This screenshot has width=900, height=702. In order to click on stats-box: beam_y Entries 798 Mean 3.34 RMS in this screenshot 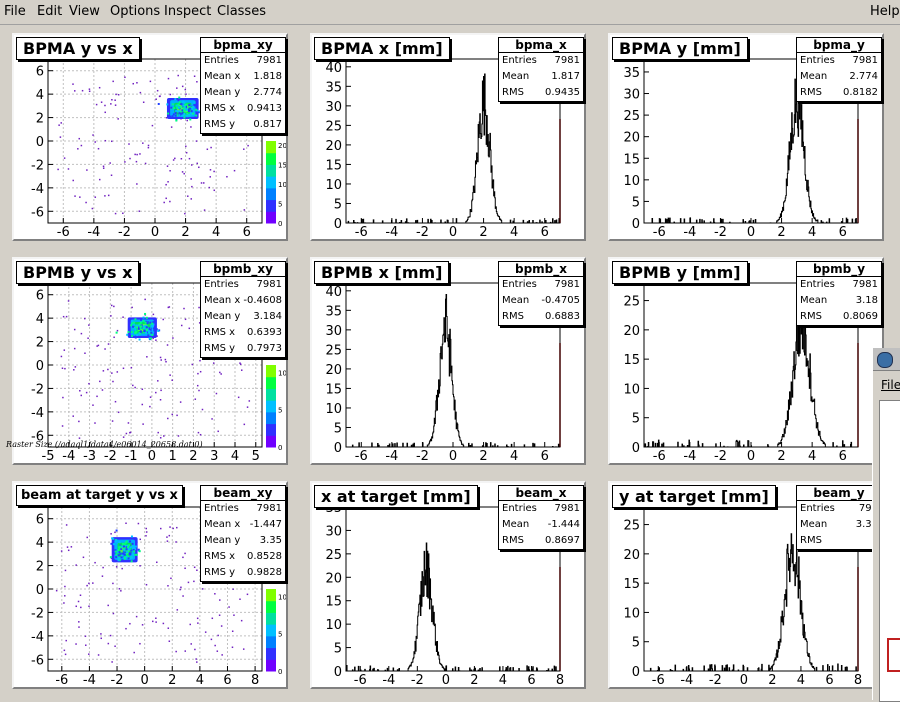, I will do `click(839, 517)`.